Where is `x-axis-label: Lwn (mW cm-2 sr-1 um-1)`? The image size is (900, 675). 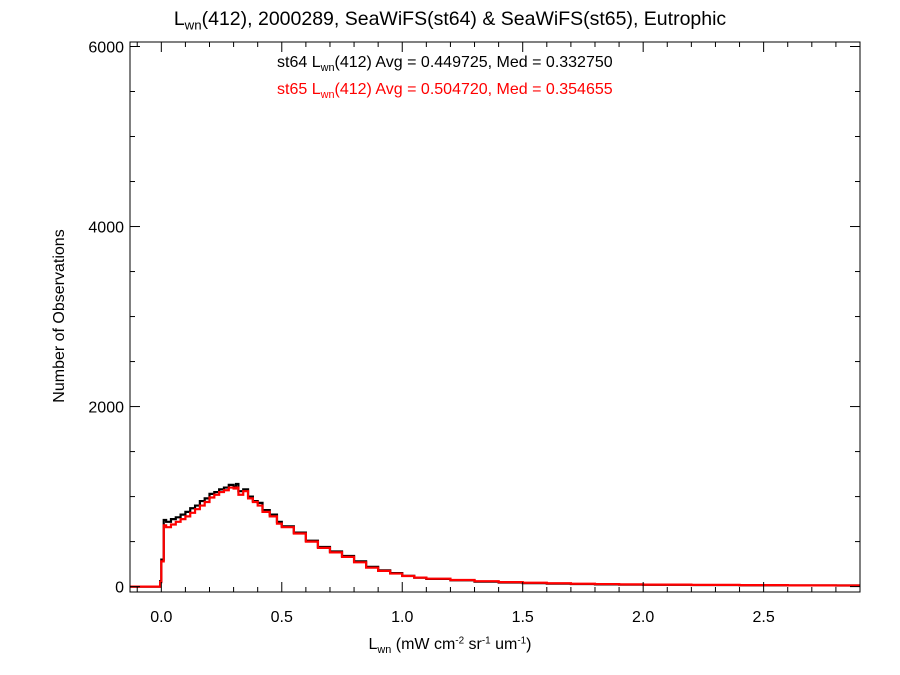 x-axis-label: Lwn (mW cm-2 sr-1 um-1) is located at coordinates (450, 645).